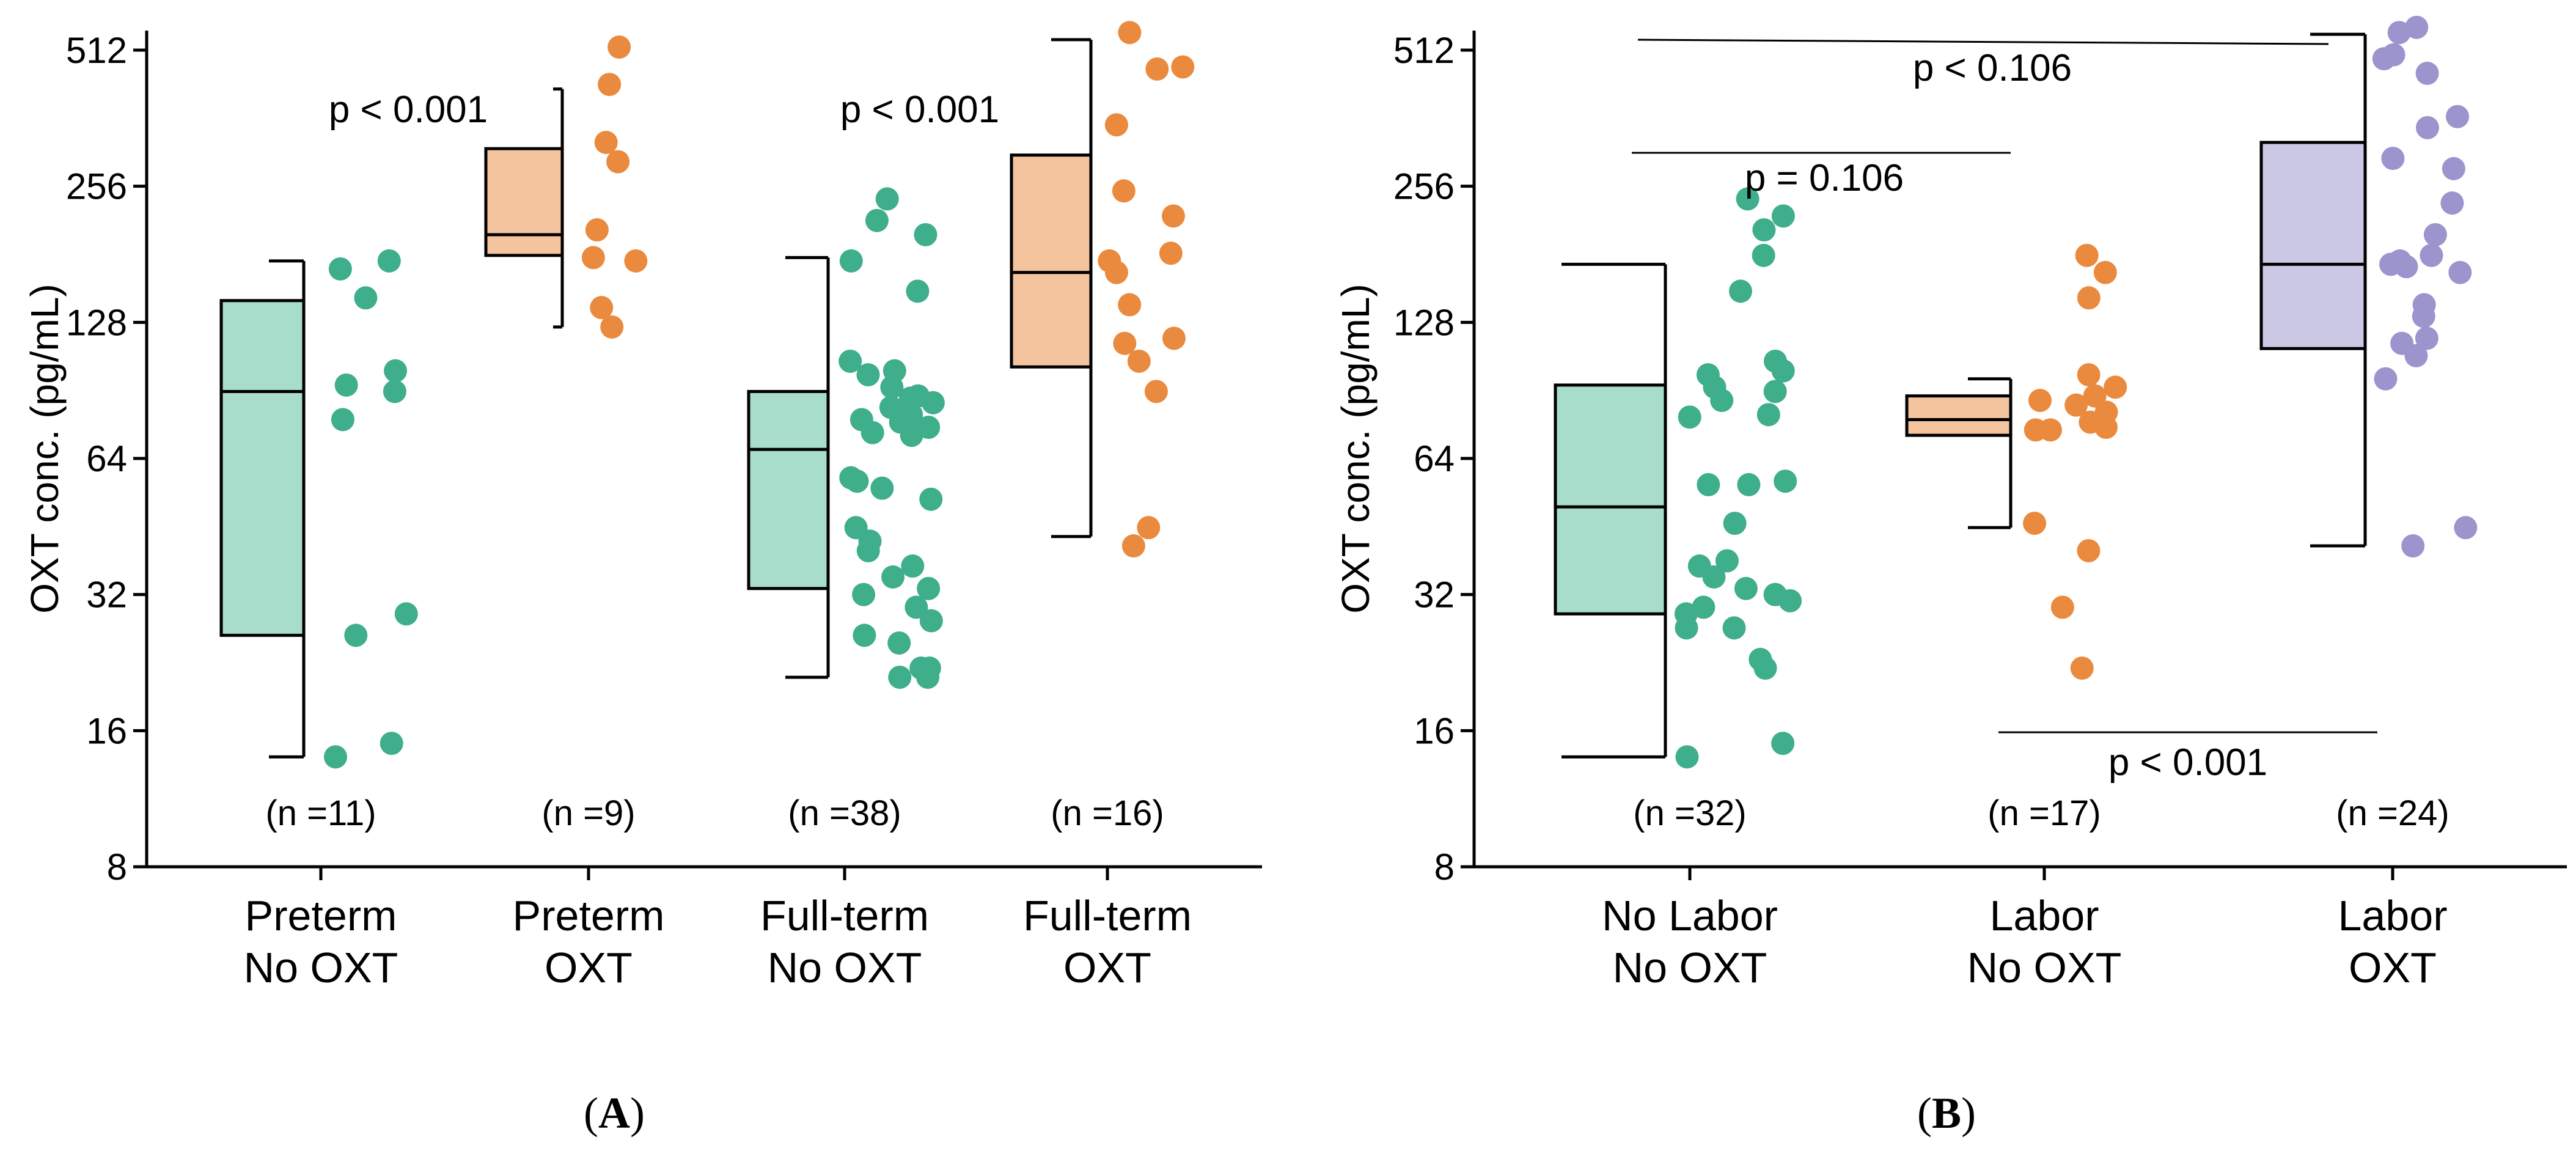  I want to click on n-label: (n =38), so click(844, 813).